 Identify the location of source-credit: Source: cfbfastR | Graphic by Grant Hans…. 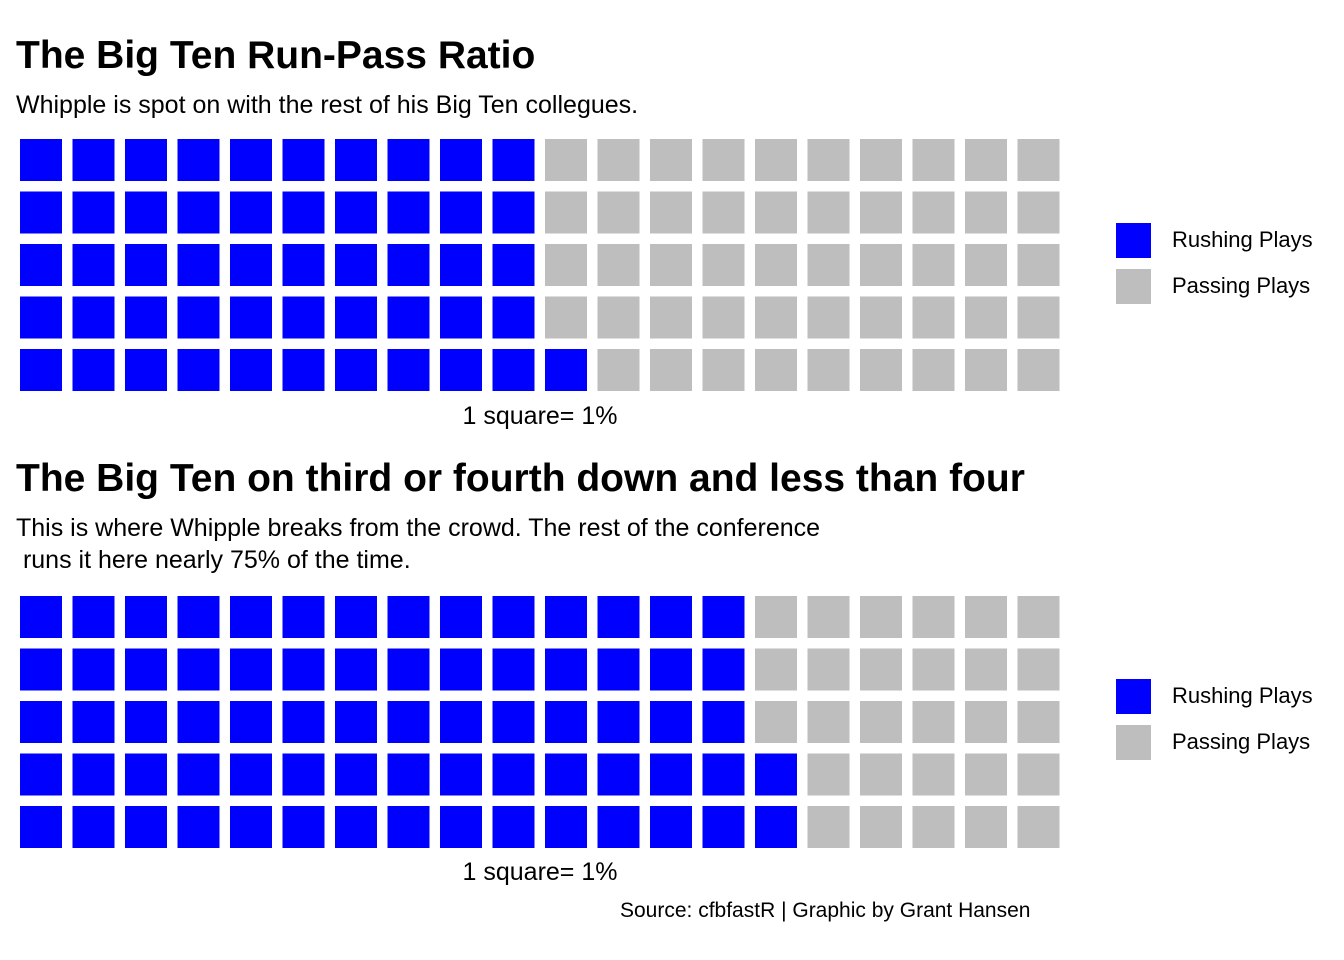
(825, 910).